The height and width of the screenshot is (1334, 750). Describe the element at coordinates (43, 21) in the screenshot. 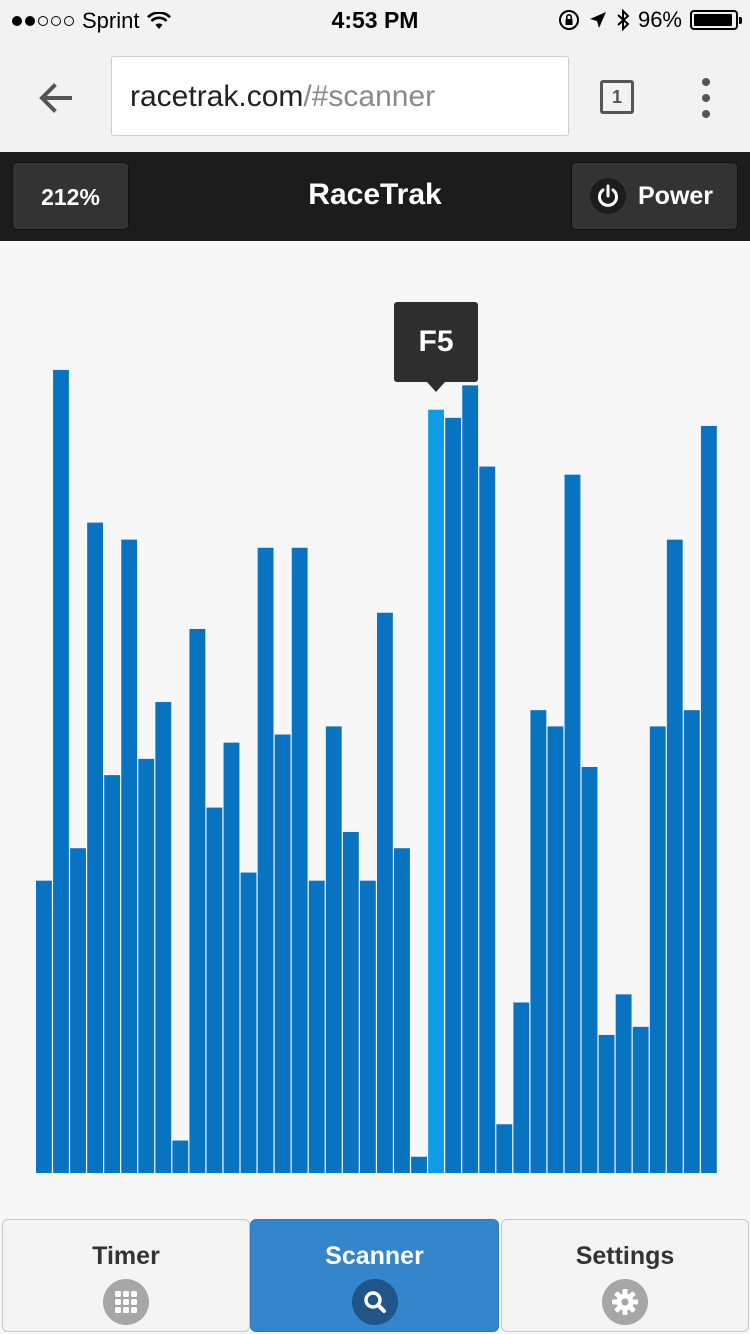

I see `signal-strength-icon` at that location.